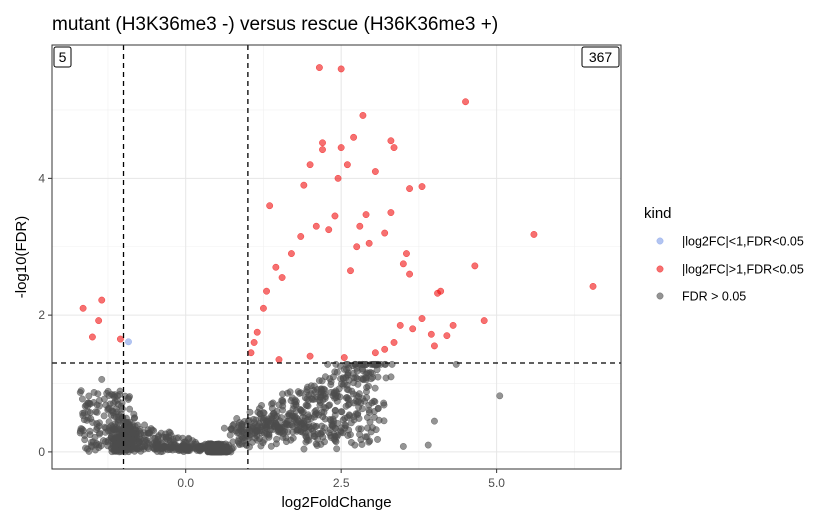  I want to click on count-label-right: 367, so click(600, 57).